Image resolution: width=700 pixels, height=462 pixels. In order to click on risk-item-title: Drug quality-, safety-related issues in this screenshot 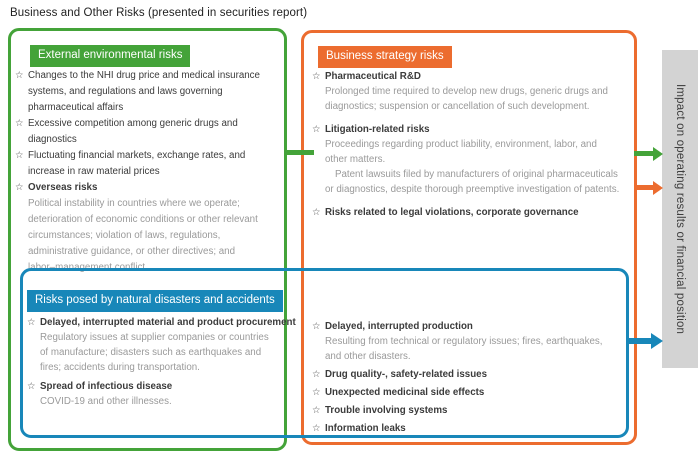, I will do `click(406, 374)`.